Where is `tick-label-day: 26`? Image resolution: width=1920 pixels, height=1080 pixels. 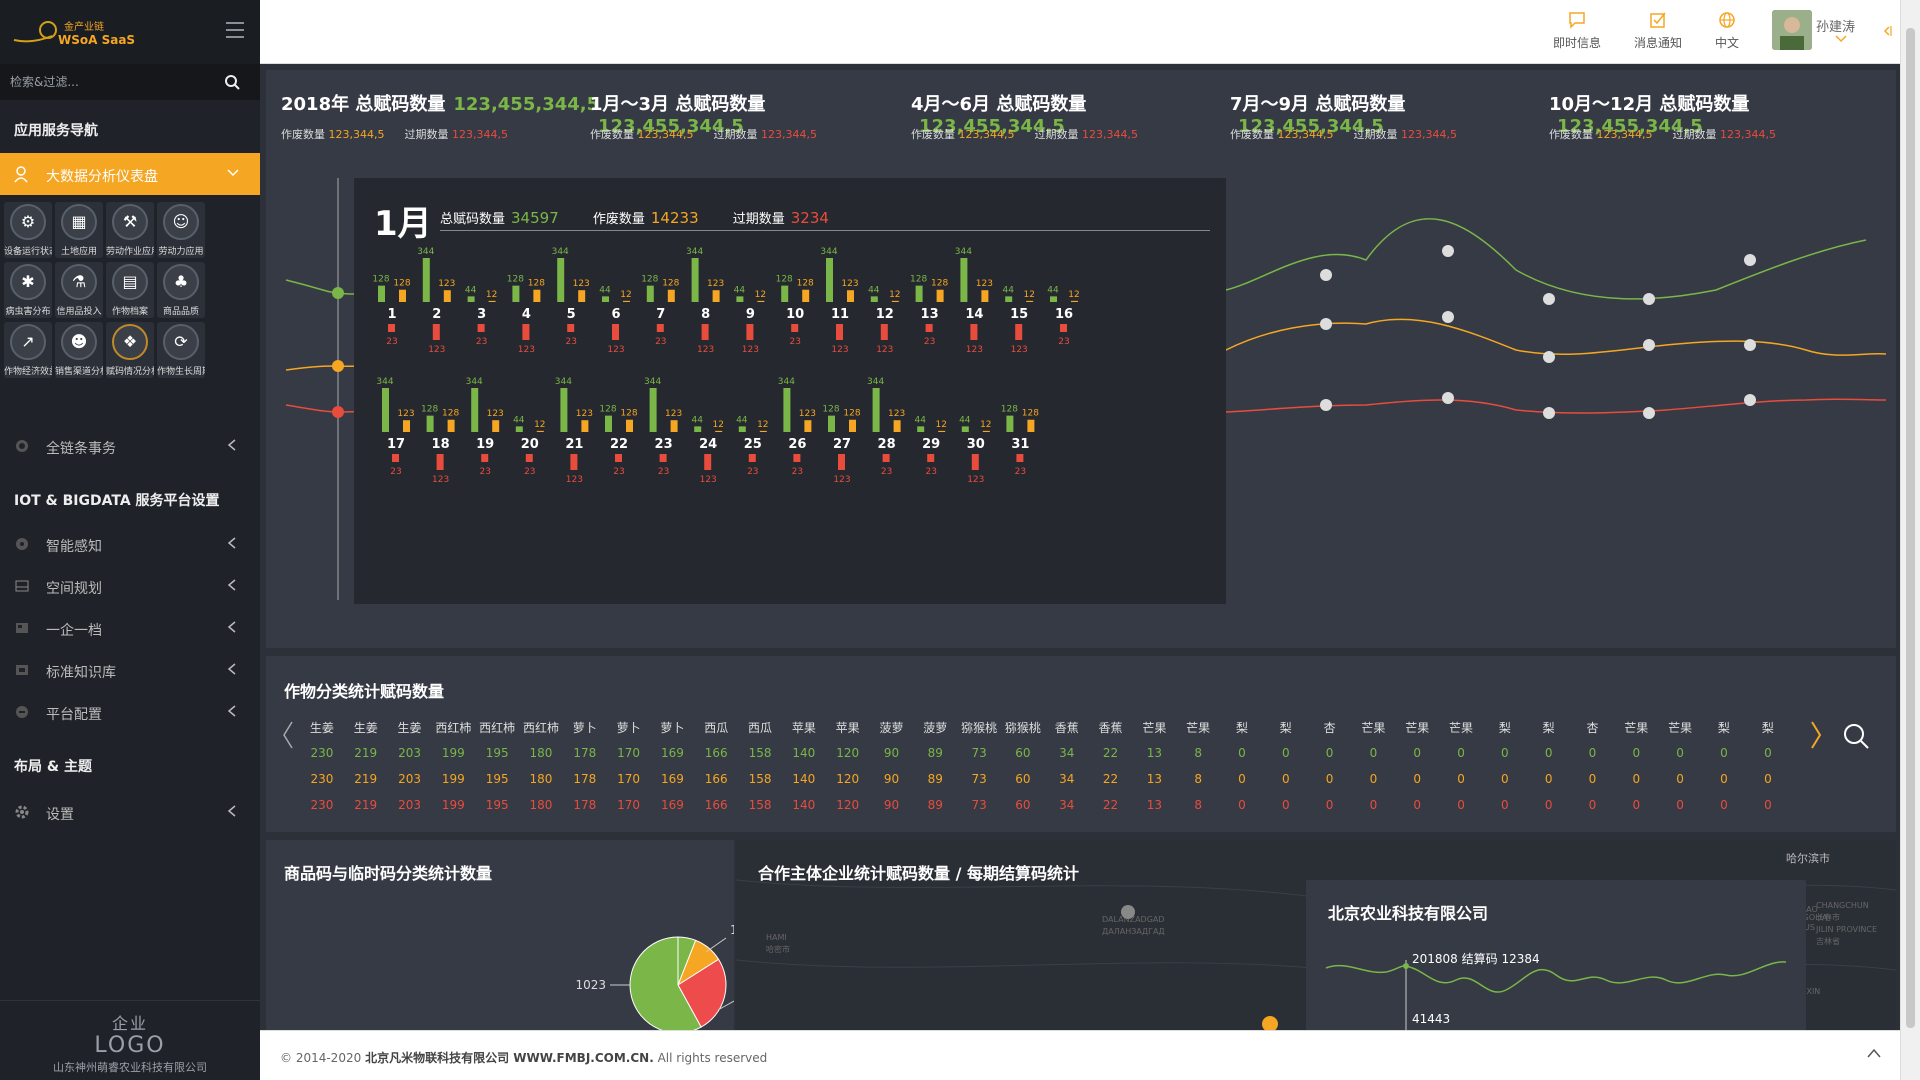
tick-label-day: 26 is located at coordinates (797, 444).